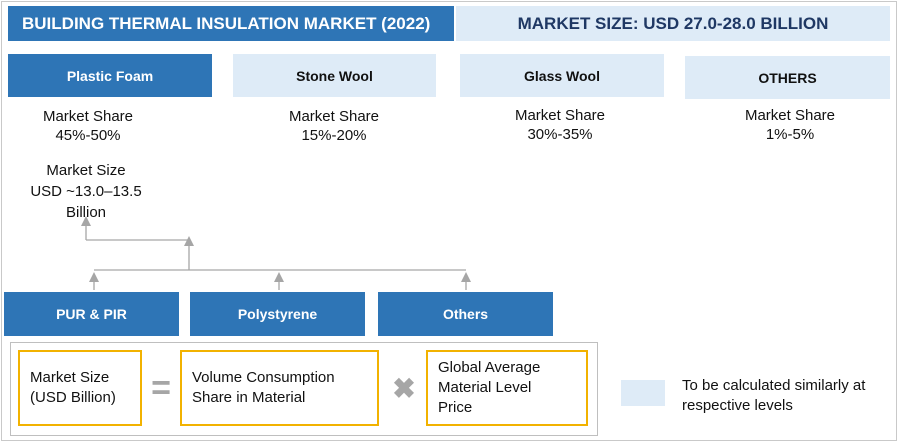  Describe the element at coordinates (263, 377) in the screenshot. I see `formula-term2-line1: Volume Consumption` at that location.